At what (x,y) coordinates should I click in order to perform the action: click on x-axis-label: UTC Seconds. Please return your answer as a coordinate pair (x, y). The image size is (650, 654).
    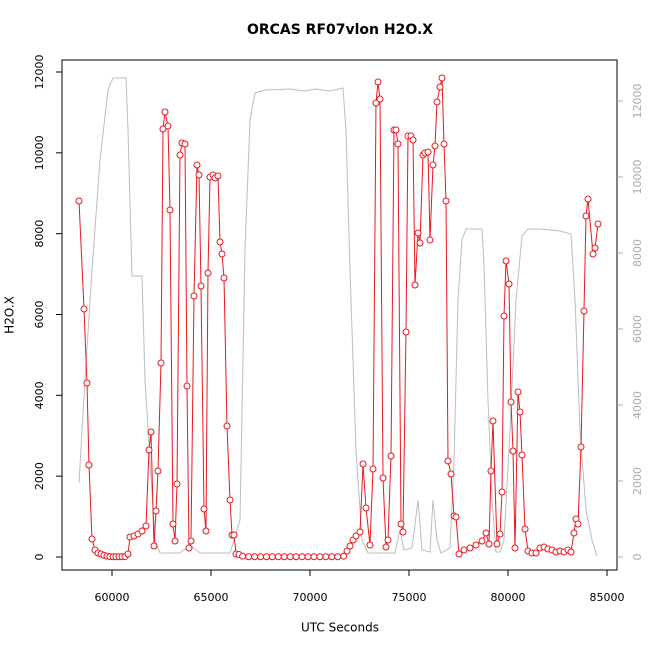
    Looking at the image, I should click on (340, 628).